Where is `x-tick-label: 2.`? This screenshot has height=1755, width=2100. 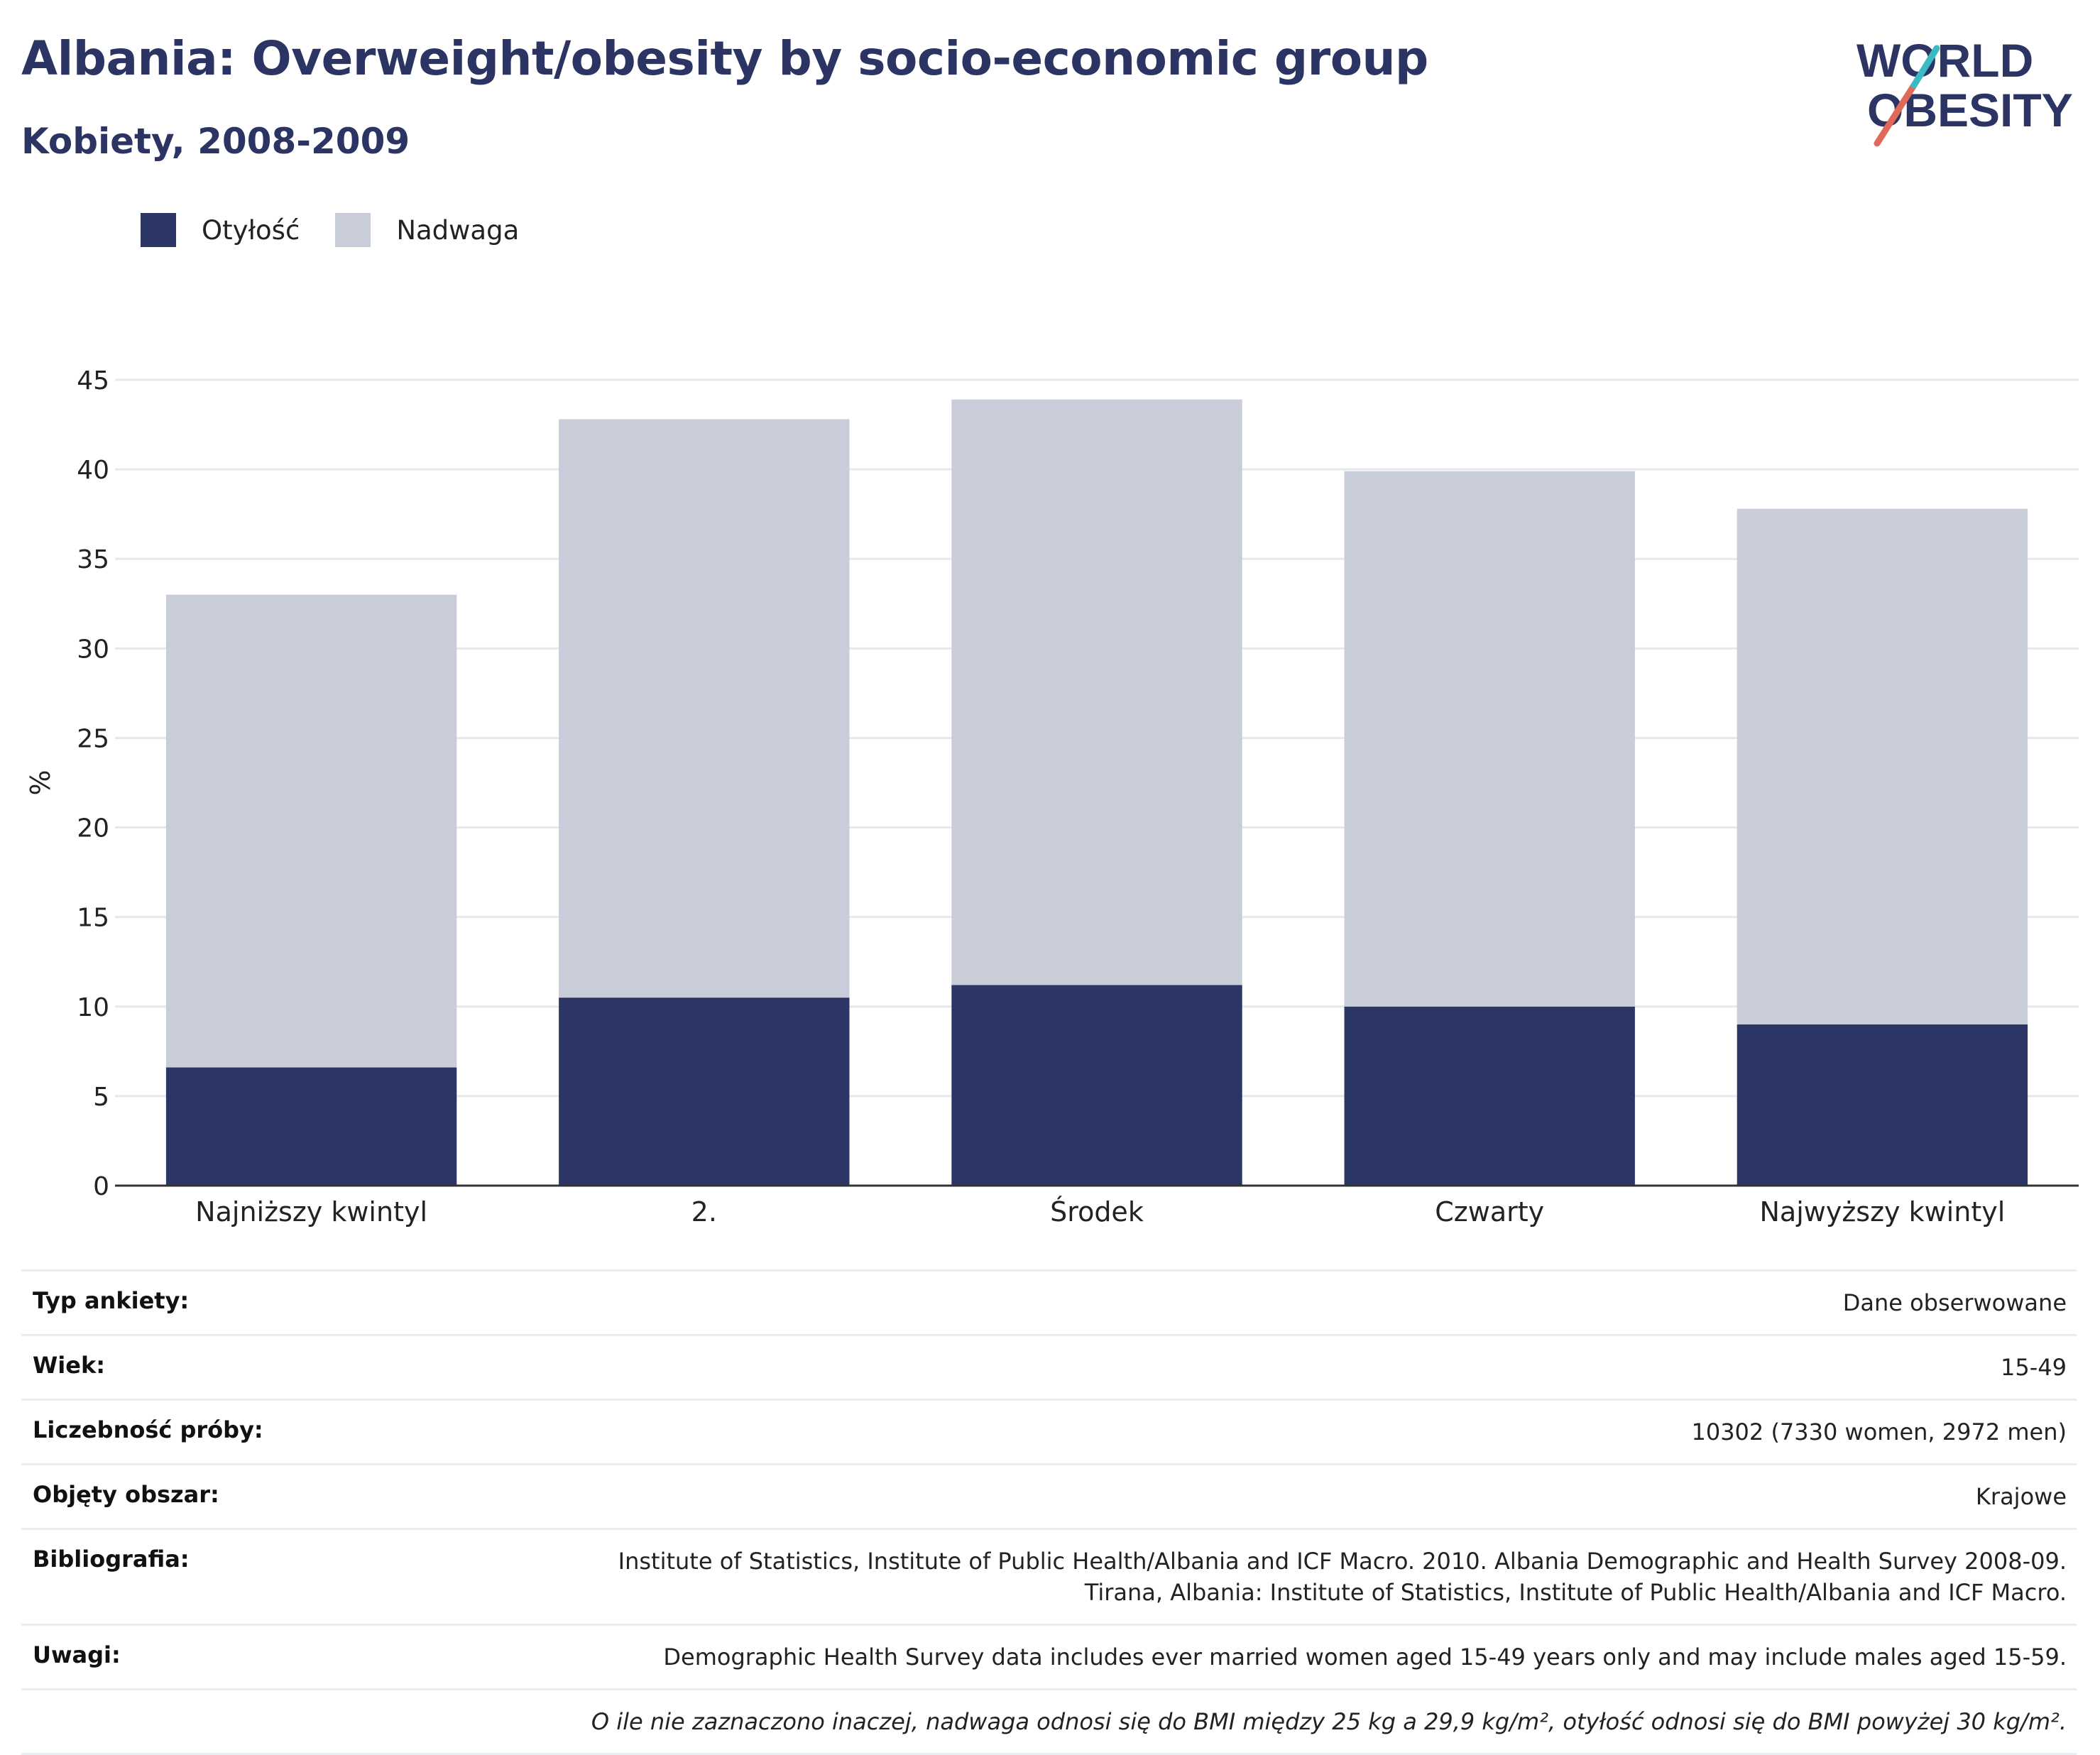
x-tick-label: 2. is located at coordinates (704, 1212).